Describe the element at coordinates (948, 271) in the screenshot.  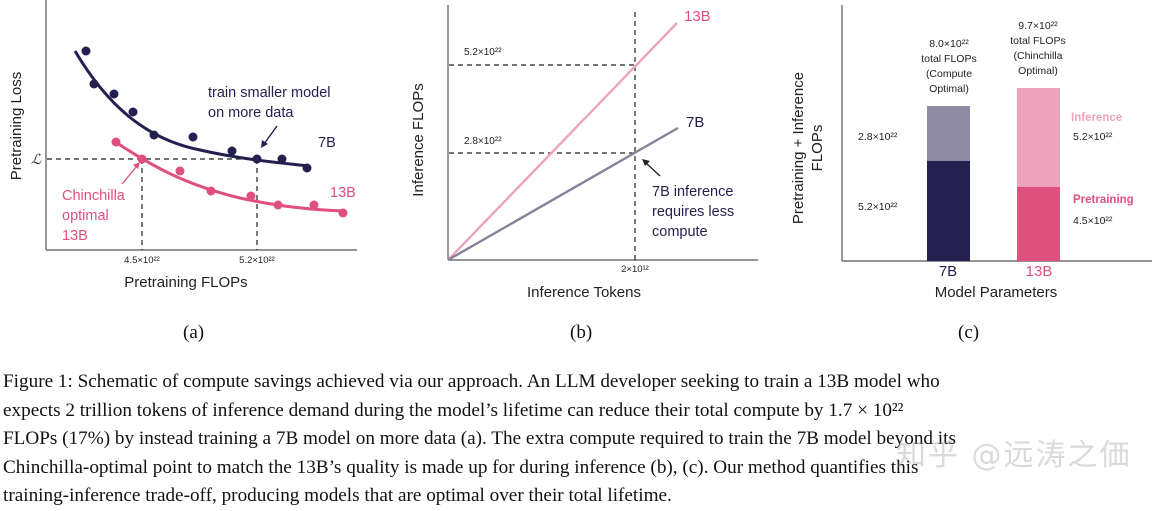
I see `category-7b: 7B` at that location.